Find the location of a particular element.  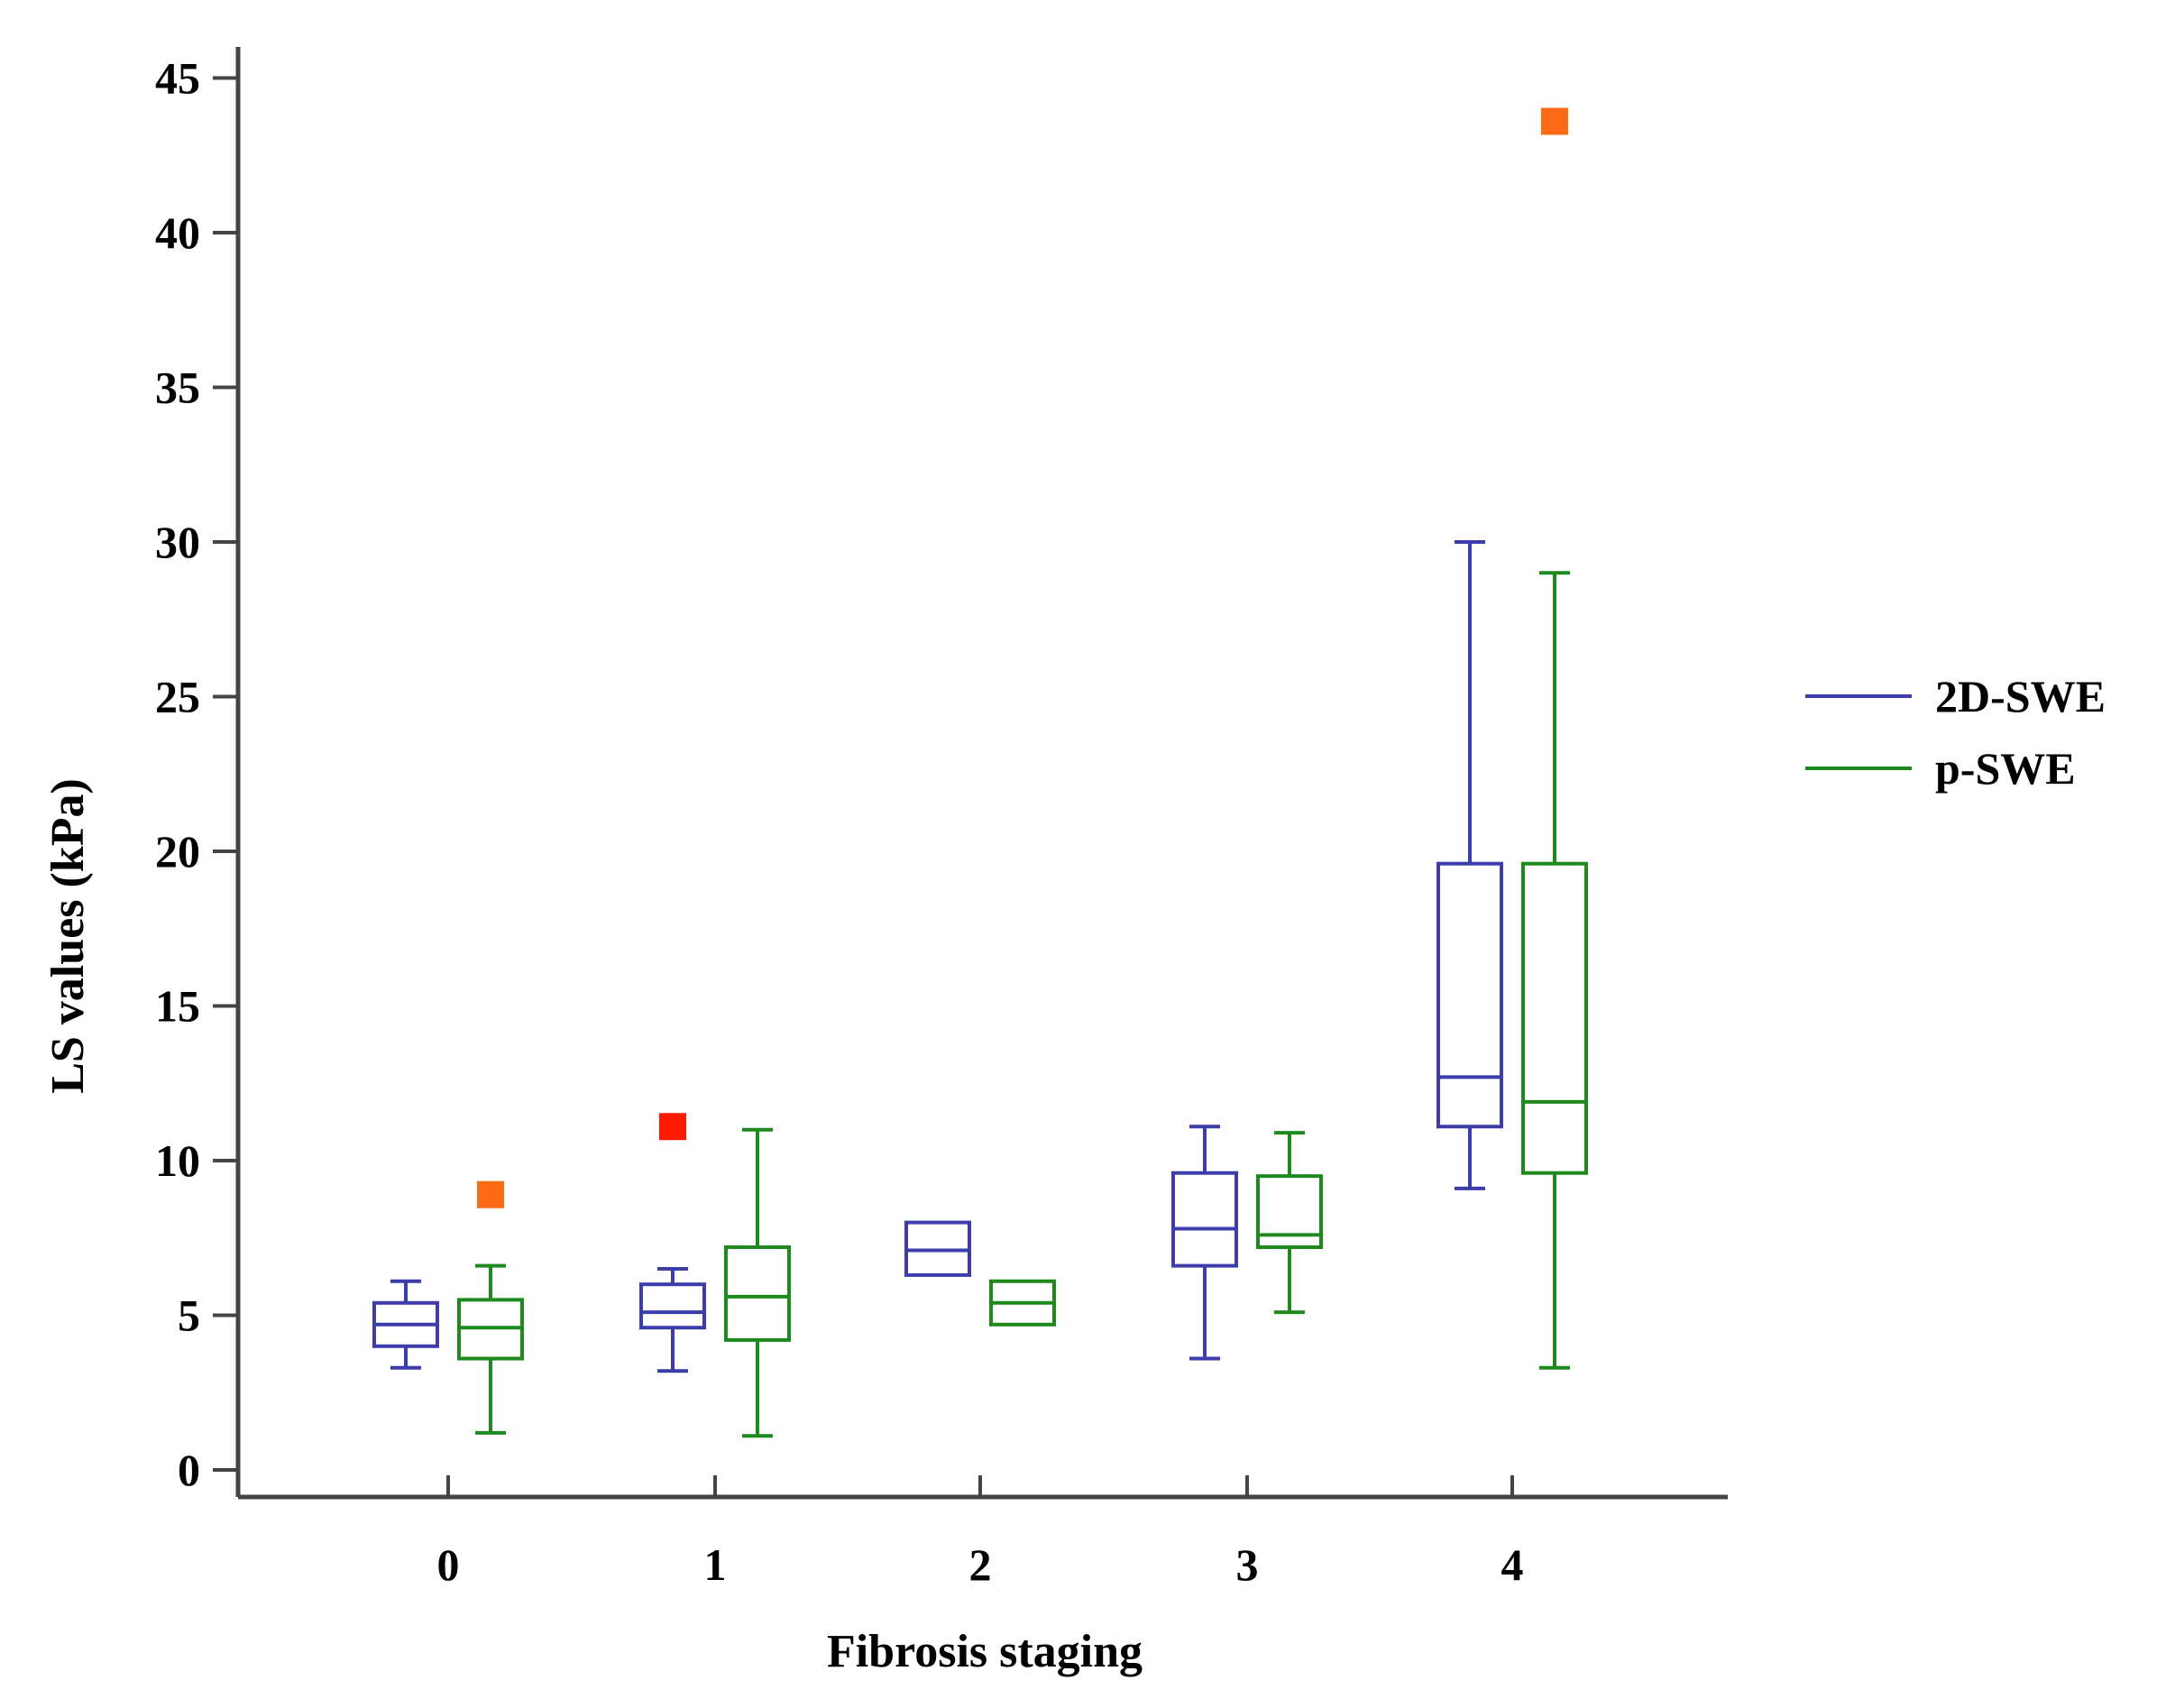

y-tick-label: 10 is located at coordinates (178, 1160).